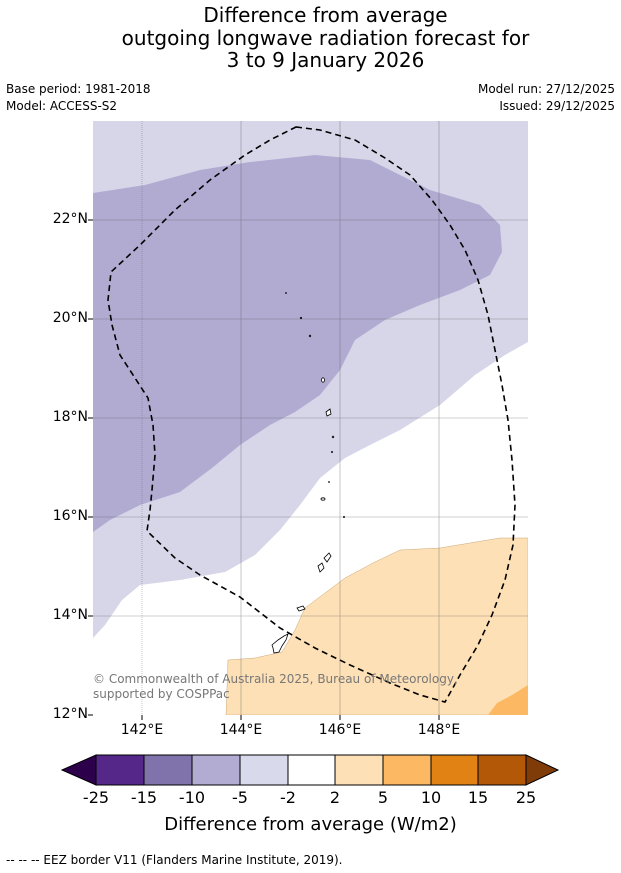  Describe the element at coordinates (340, 730) in the screenshot. I see `lon-label-146e: 146°E` at that location.